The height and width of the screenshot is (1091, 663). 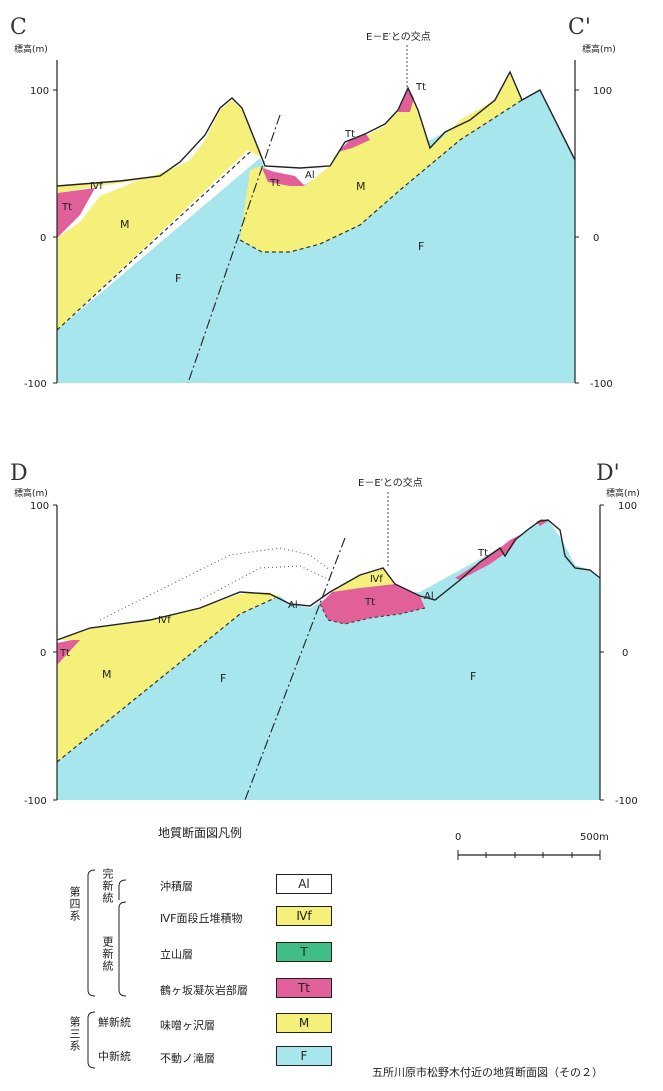 I want to click on c-layer-tt-left, so click(x=76, y=213).